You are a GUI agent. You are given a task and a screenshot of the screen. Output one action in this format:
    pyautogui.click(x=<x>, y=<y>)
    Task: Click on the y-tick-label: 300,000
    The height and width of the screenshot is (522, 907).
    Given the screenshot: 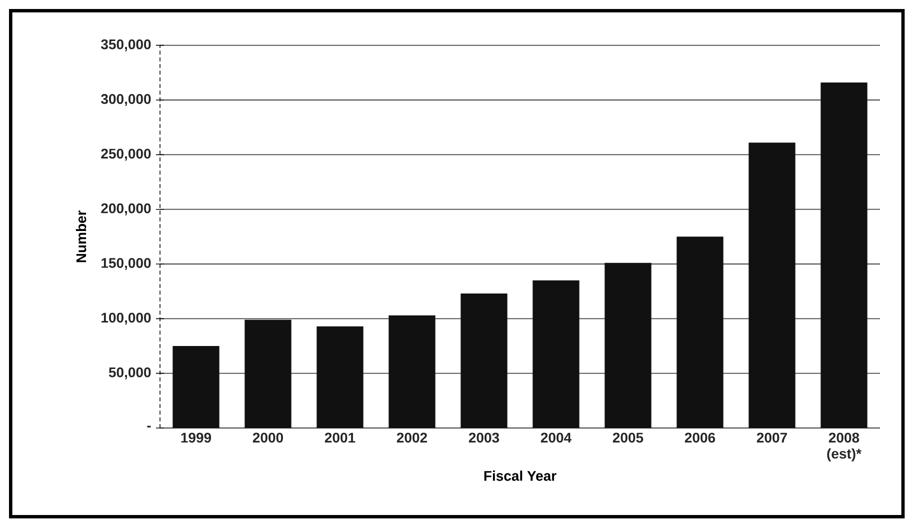 What is the action you would take?
    pyautogui.click(x=126, y=100)
    